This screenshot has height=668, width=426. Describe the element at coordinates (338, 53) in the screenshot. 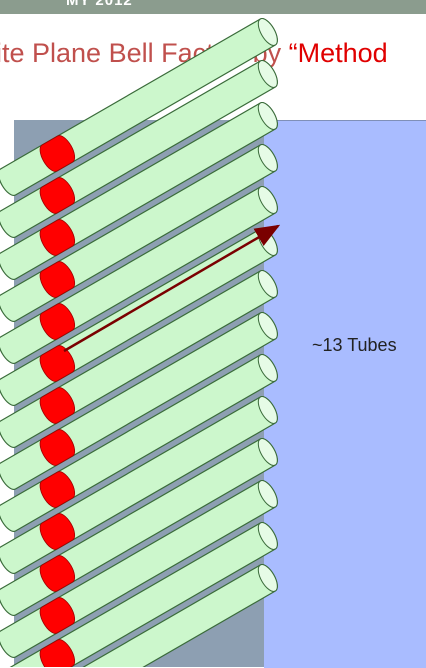

I see `slide-title-highlight: “Method` at that location.